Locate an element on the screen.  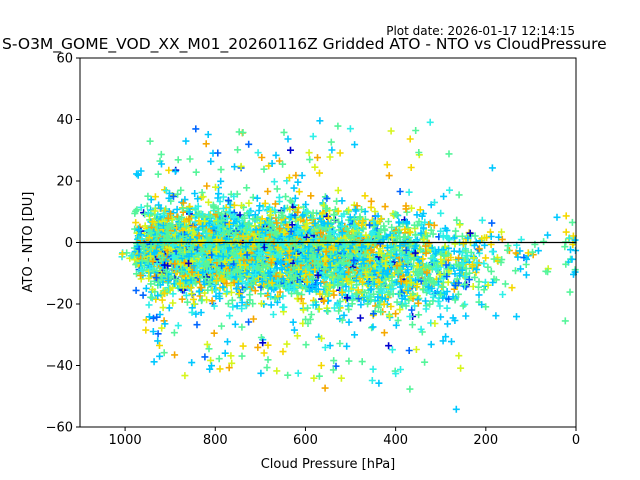
y-tick-label: 0 is located at coordinates (69, 243).